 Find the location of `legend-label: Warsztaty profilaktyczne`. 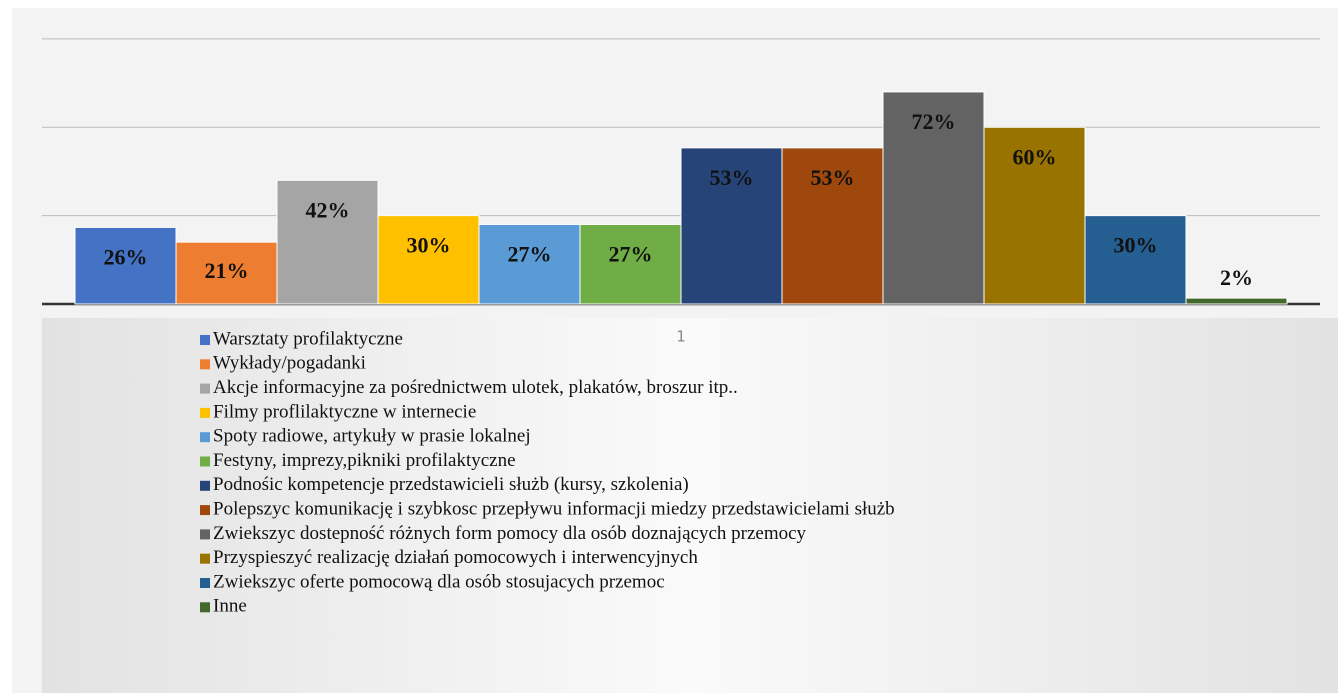

legend-label: Warsztaty profilaktyczne is located at coordinates (308, 338).